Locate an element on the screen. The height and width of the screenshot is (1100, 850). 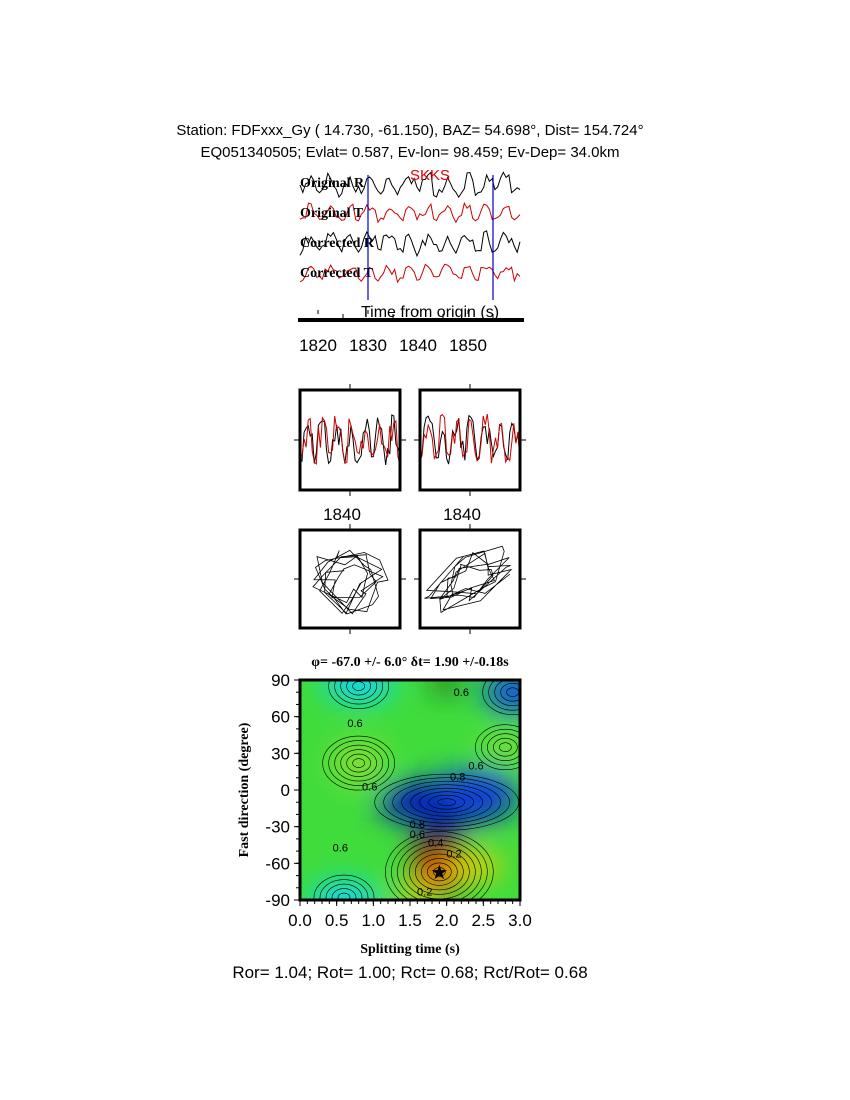
x-tick-label: 1.0 is located at coordinates (374, 920).